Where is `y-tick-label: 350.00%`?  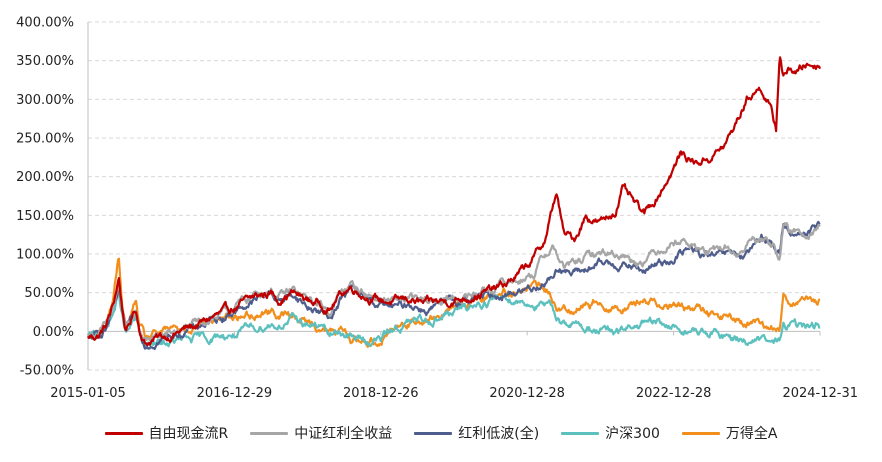
y-tick-label: 350.00% is located at coordinates (45, 61).